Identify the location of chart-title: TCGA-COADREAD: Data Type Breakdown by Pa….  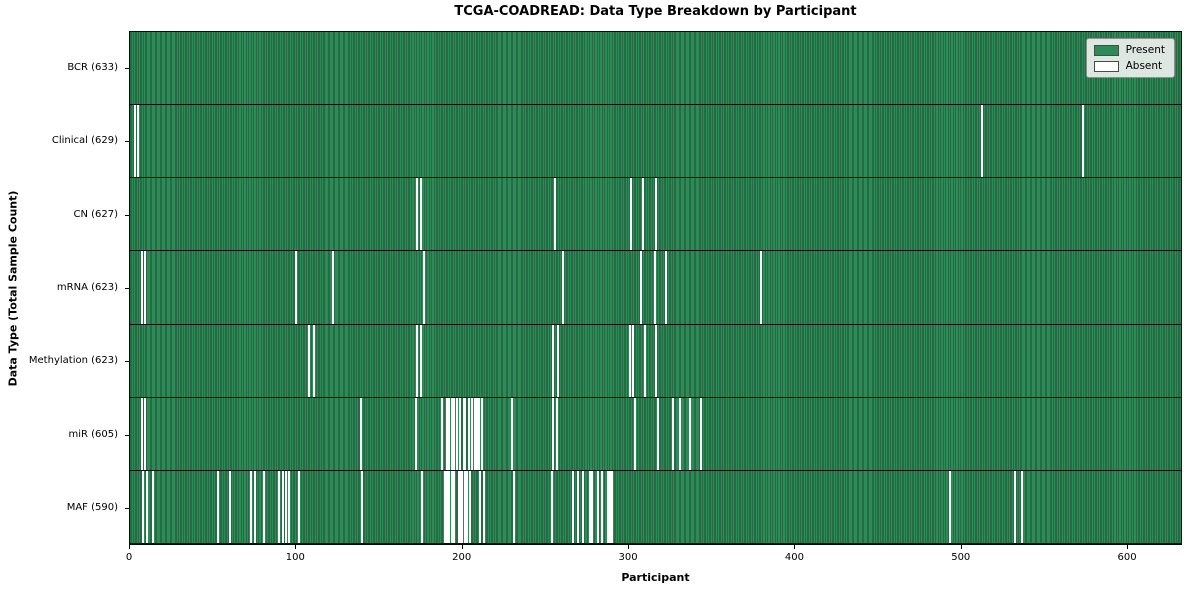
(655, 11).